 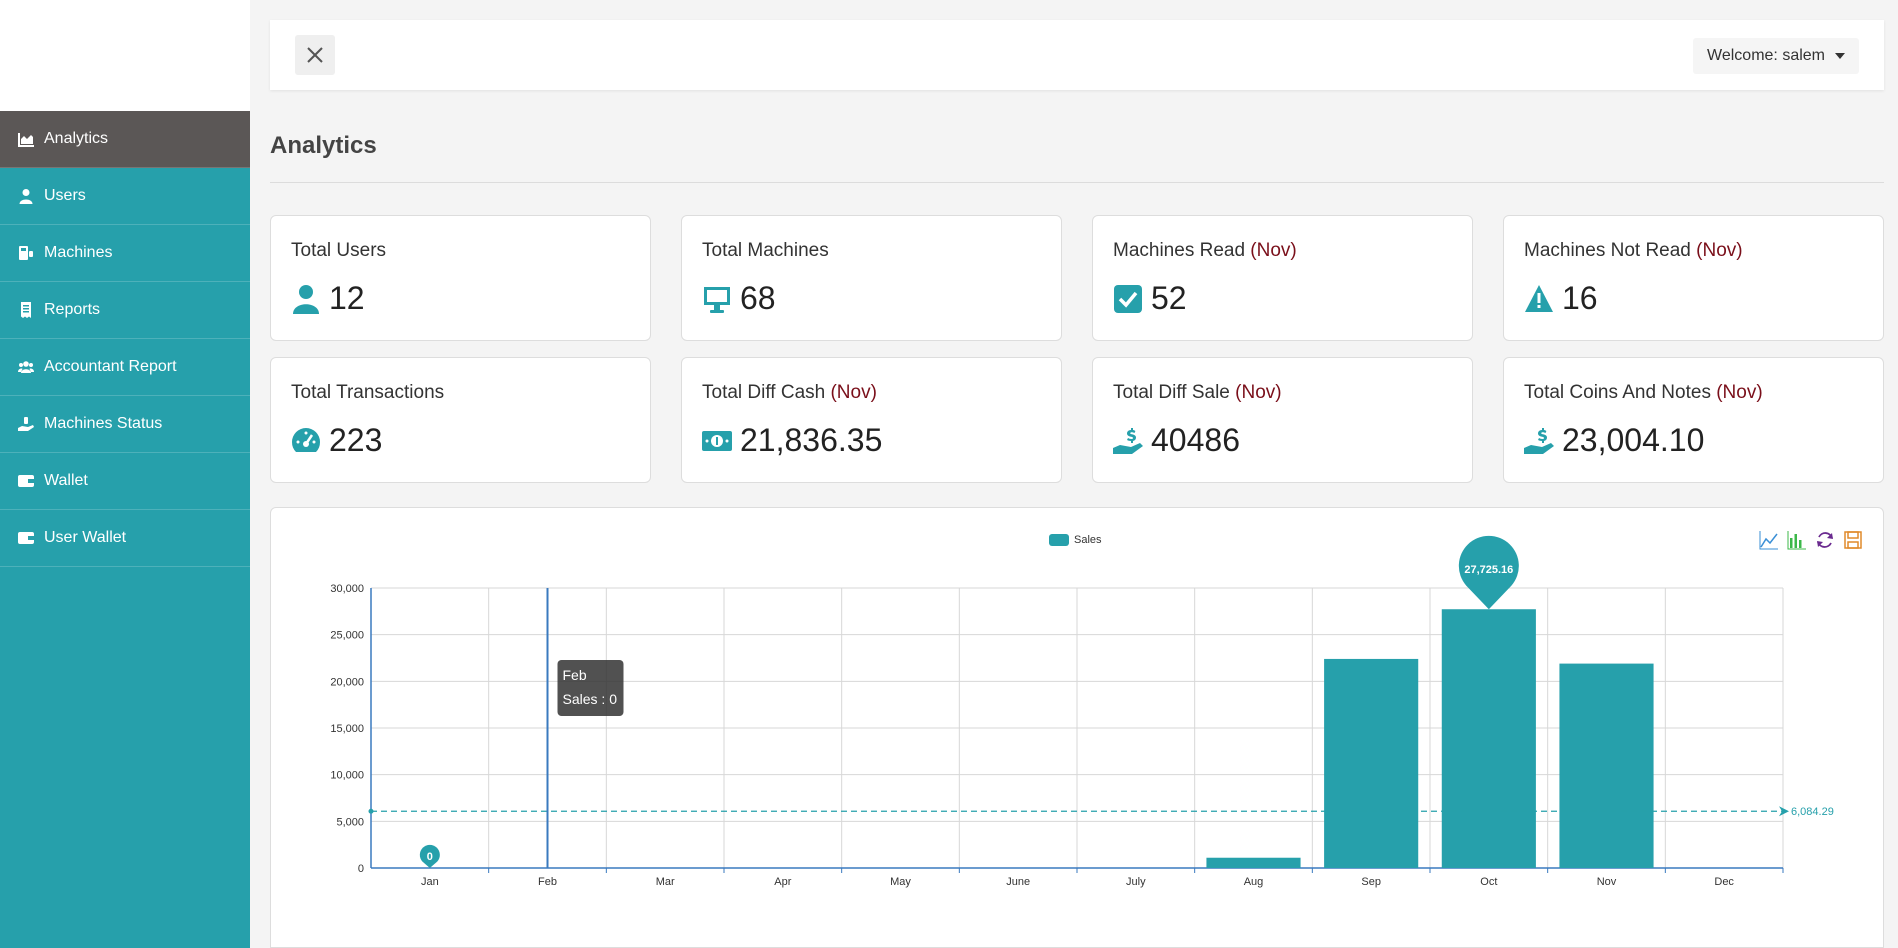 What do you see at coordinates (350, 822) in the screenshot?
I see `y-tick-label: 5,000` at bounding box center [350, 822].